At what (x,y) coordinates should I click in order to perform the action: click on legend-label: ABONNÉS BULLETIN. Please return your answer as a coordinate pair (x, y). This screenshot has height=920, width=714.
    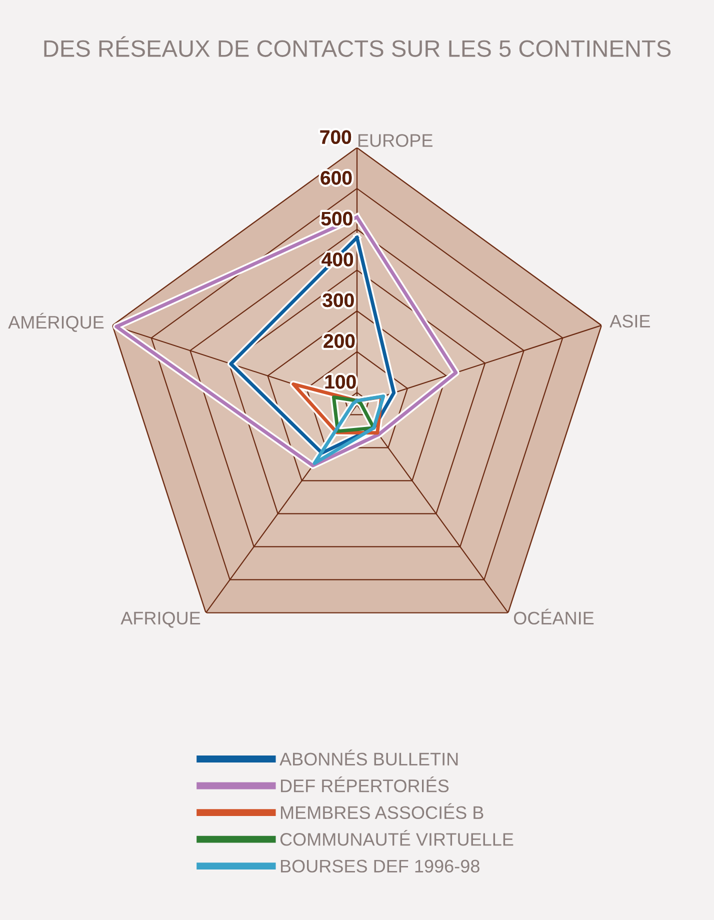
    Looking at the image, I should click on (369, 758).